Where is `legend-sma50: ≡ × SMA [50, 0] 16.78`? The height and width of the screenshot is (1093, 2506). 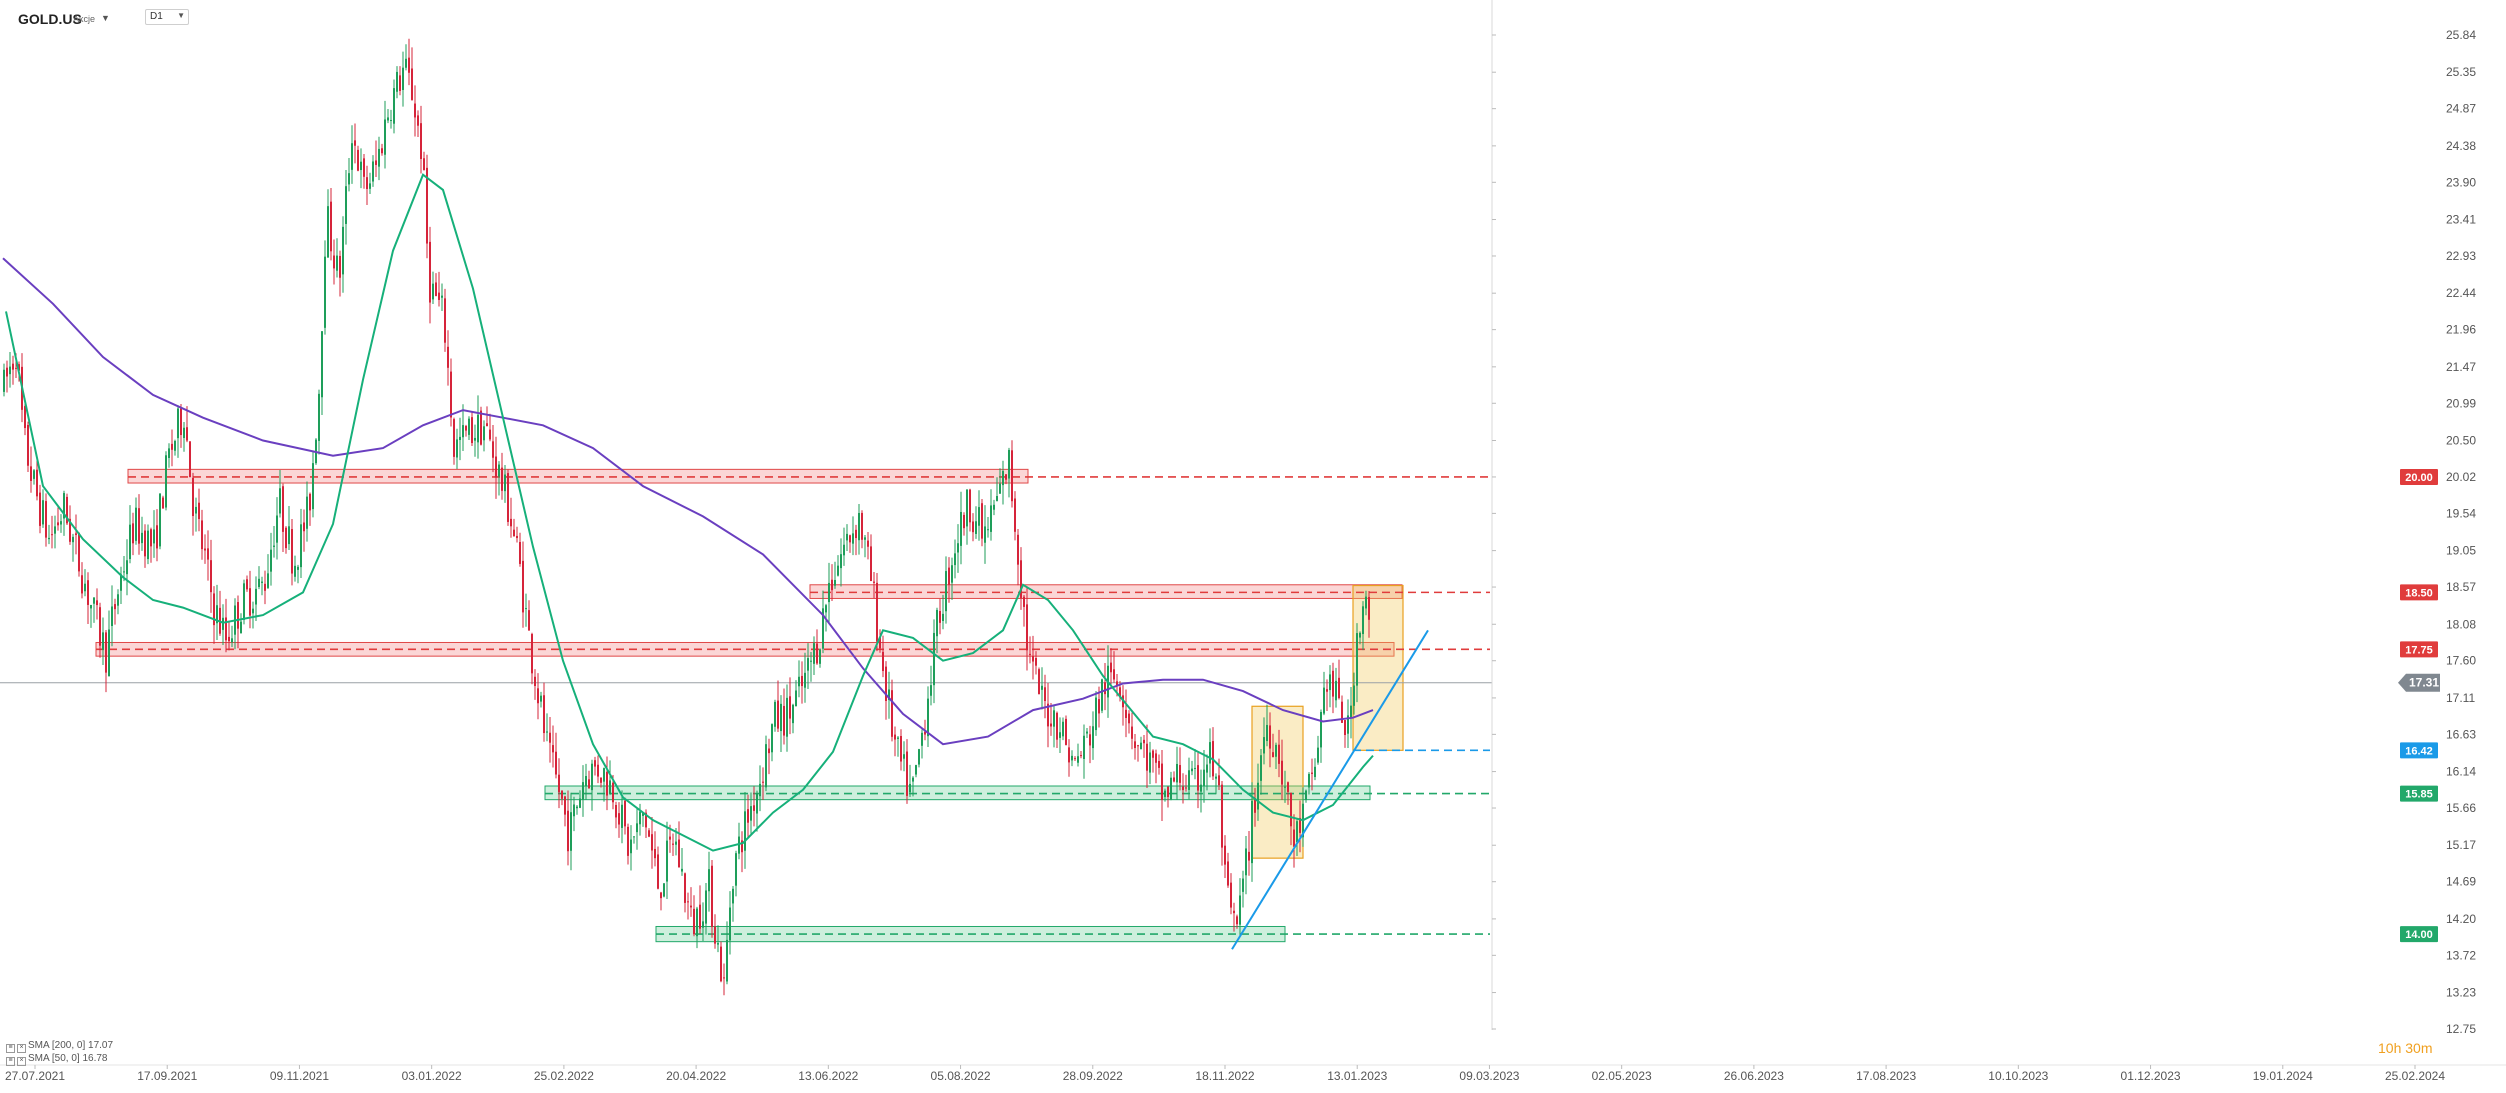 legend-sma50: ≡ × SMA [50, 0] 16.78 is located at coordinates (57, 1059).